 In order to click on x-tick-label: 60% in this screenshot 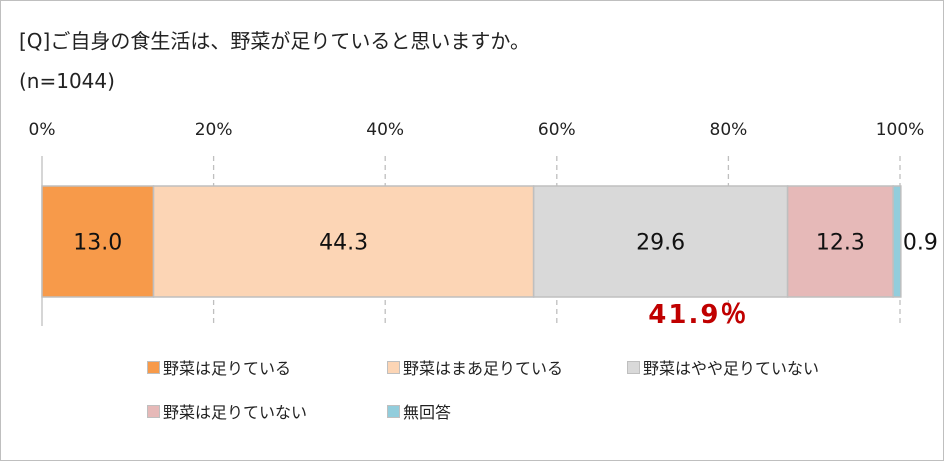, I will do `click(557, 130)`.